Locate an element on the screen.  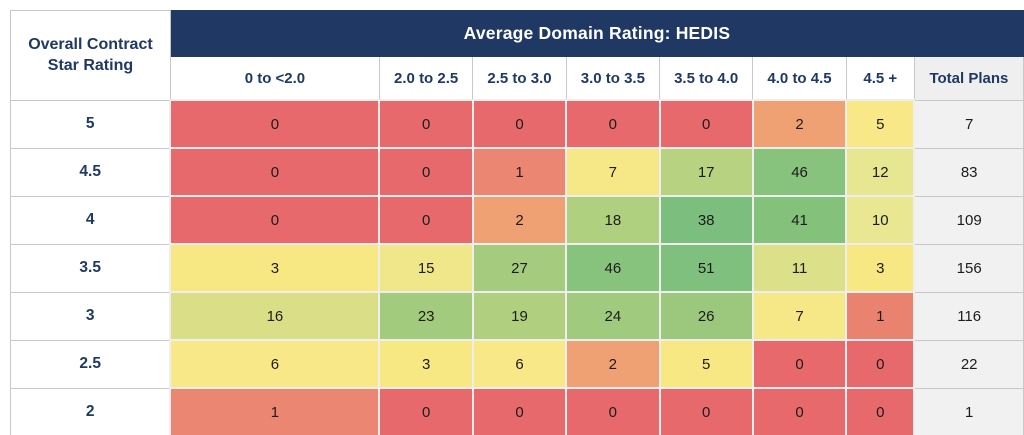
column-header: 0 to <2.0 is located at coordinates (274, 78).